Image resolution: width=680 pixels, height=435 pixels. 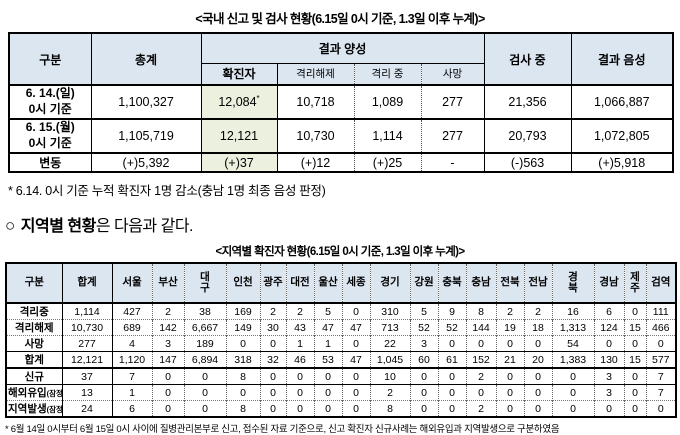 What do you see at coordinates (634, 359) in the screenshot?
I see `region-value-cell: 15` at bounding box center [634, 359].